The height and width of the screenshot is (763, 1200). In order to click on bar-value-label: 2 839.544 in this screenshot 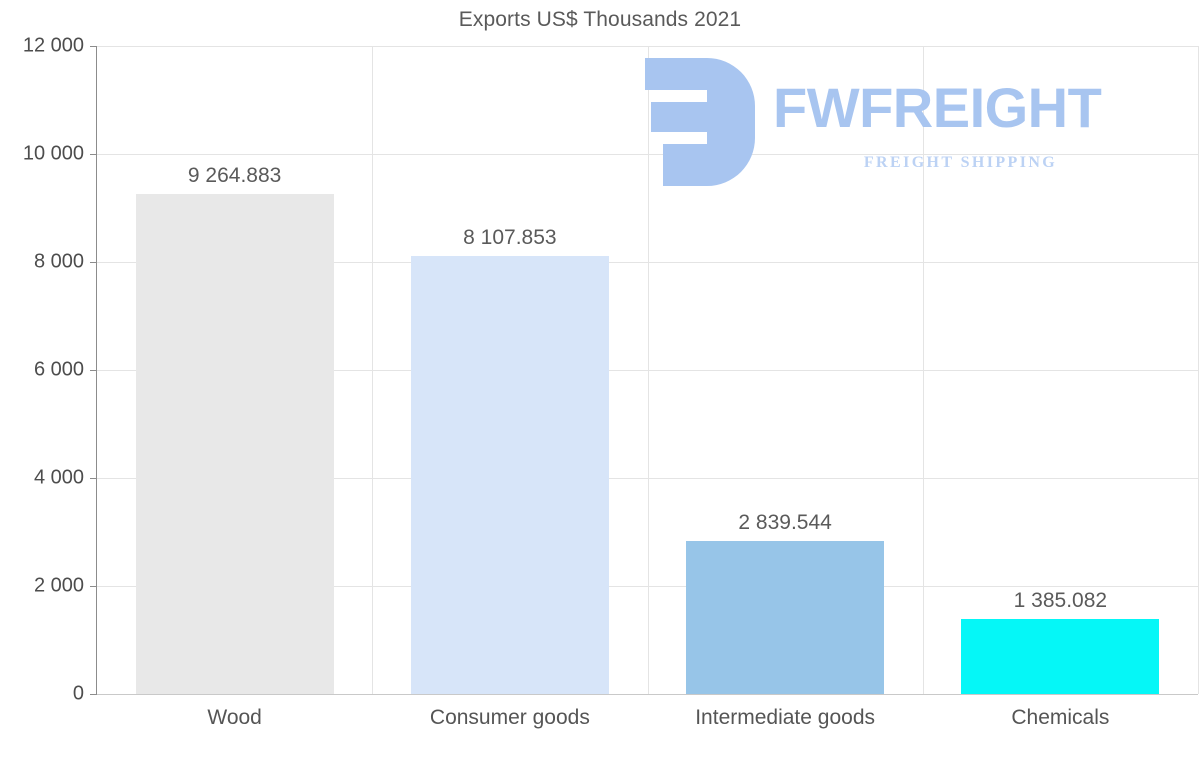, I will do `click(785, 522)`.